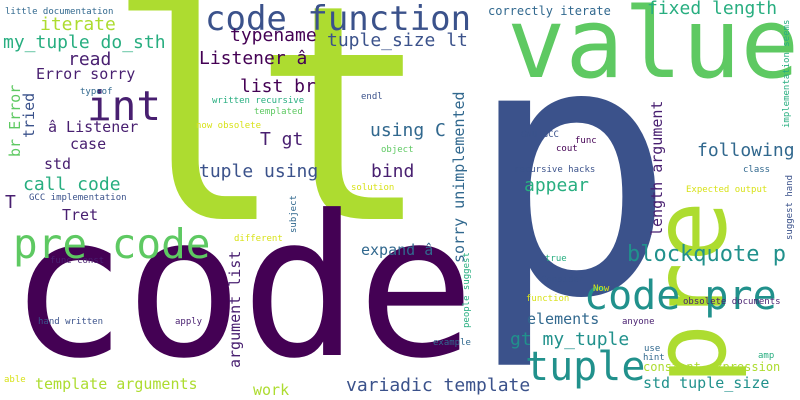  I want to click on word-now-obsolete: now obsolete, so click(229, 126).